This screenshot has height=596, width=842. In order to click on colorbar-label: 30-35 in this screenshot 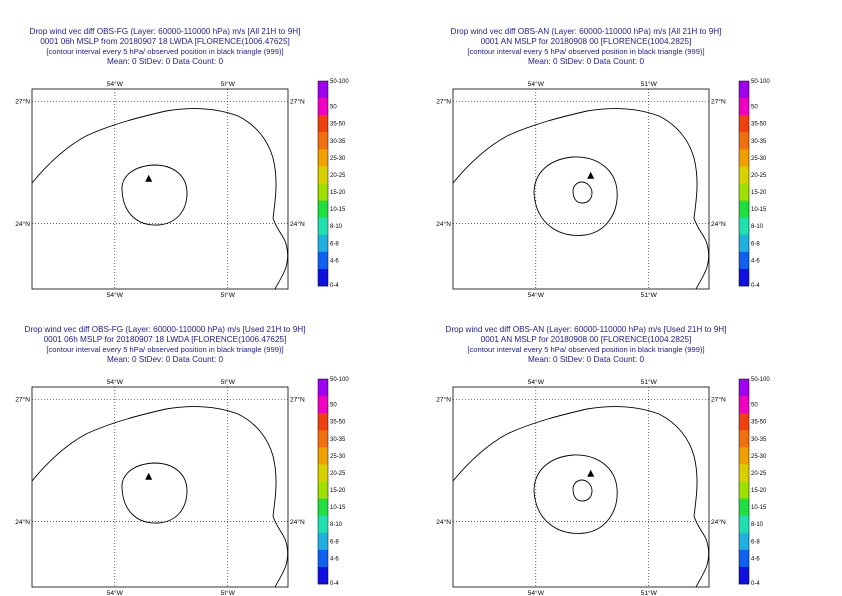, I will do `click(759, 142)`.